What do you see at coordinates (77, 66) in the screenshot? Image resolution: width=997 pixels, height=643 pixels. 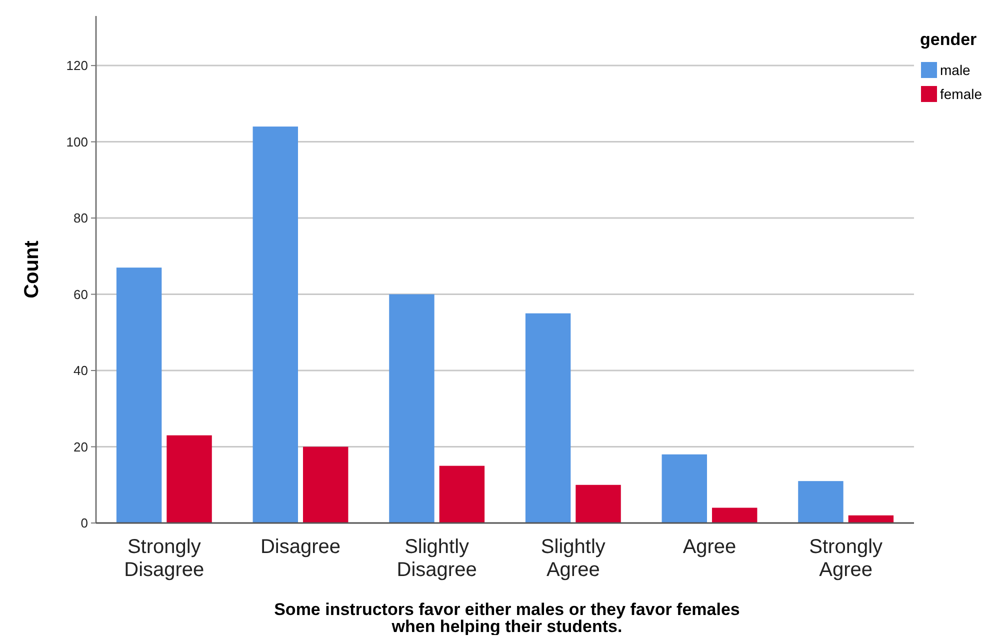 I see `y-tick-label: 120` at bounding box center [77, 66].